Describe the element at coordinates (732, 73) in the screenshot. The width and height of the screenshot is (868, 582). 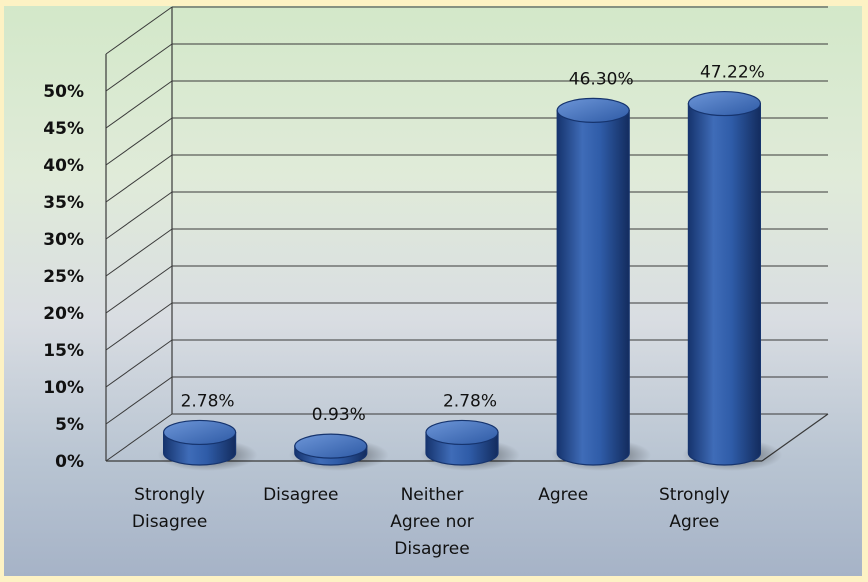
I see `data-label: 47.22%` at that location.